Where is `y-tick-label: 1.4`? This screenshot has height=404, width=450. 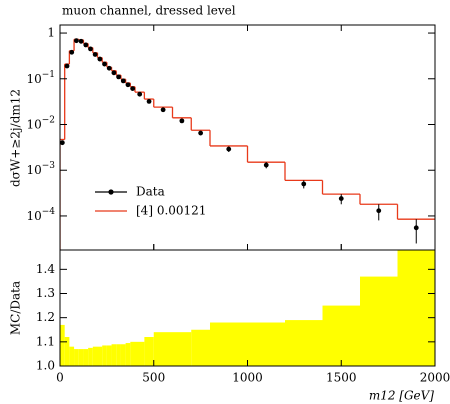
y-tick-label: 1.4 is located at coordinates (45, 269).